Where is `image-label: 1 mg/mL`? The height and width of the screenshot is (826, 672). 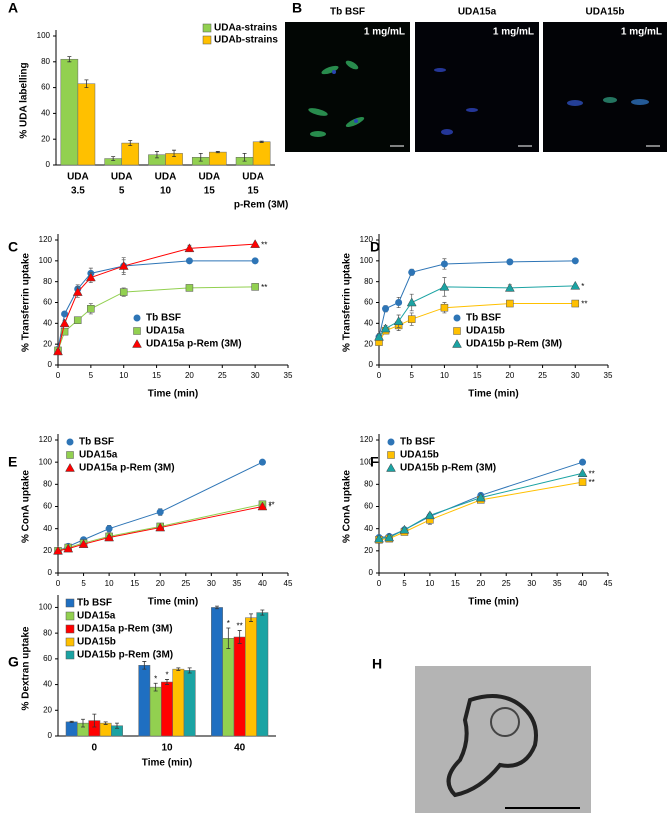 image-label: 1 mg/mL is located at coordinates (513, 32).